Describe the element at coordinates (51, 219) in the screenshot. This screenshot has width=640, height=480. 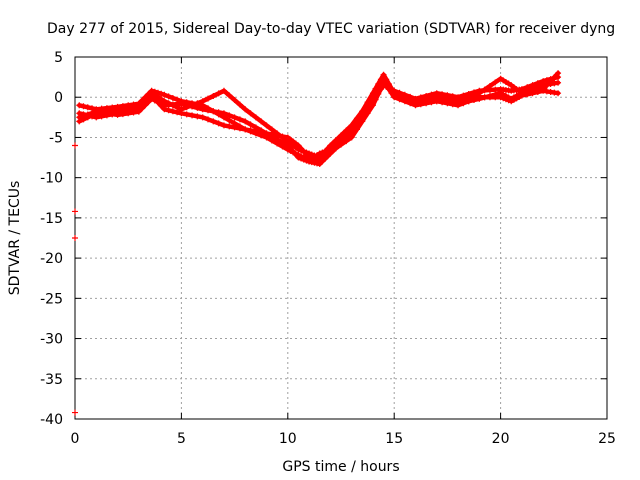
I see `y-tick-label: -15` at that location.